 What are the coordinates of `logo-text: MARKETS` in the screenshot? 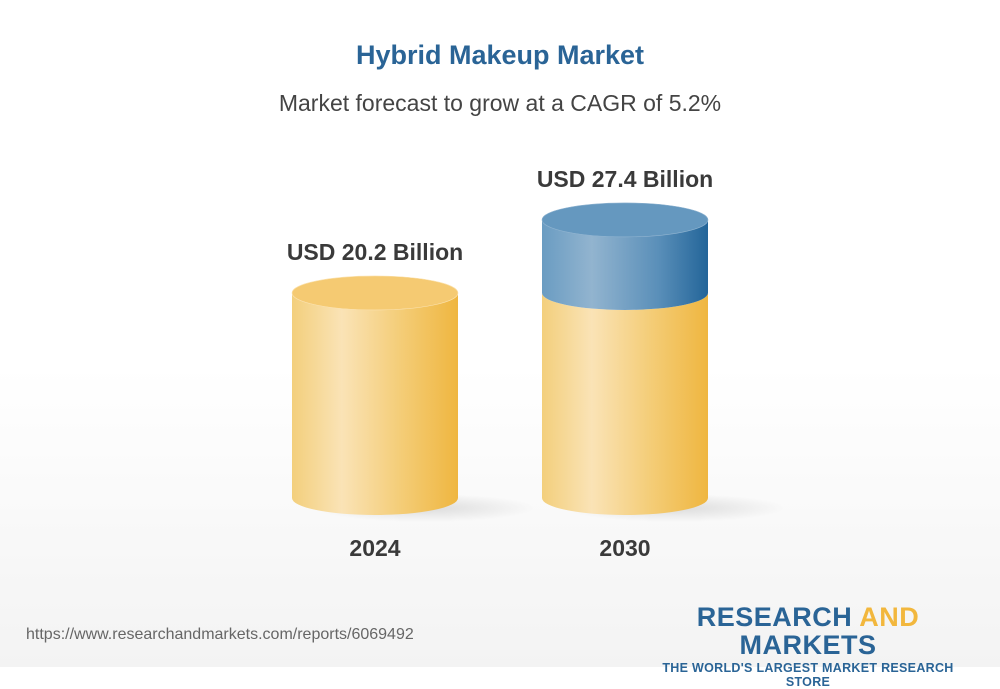 It's located at (808, 645).